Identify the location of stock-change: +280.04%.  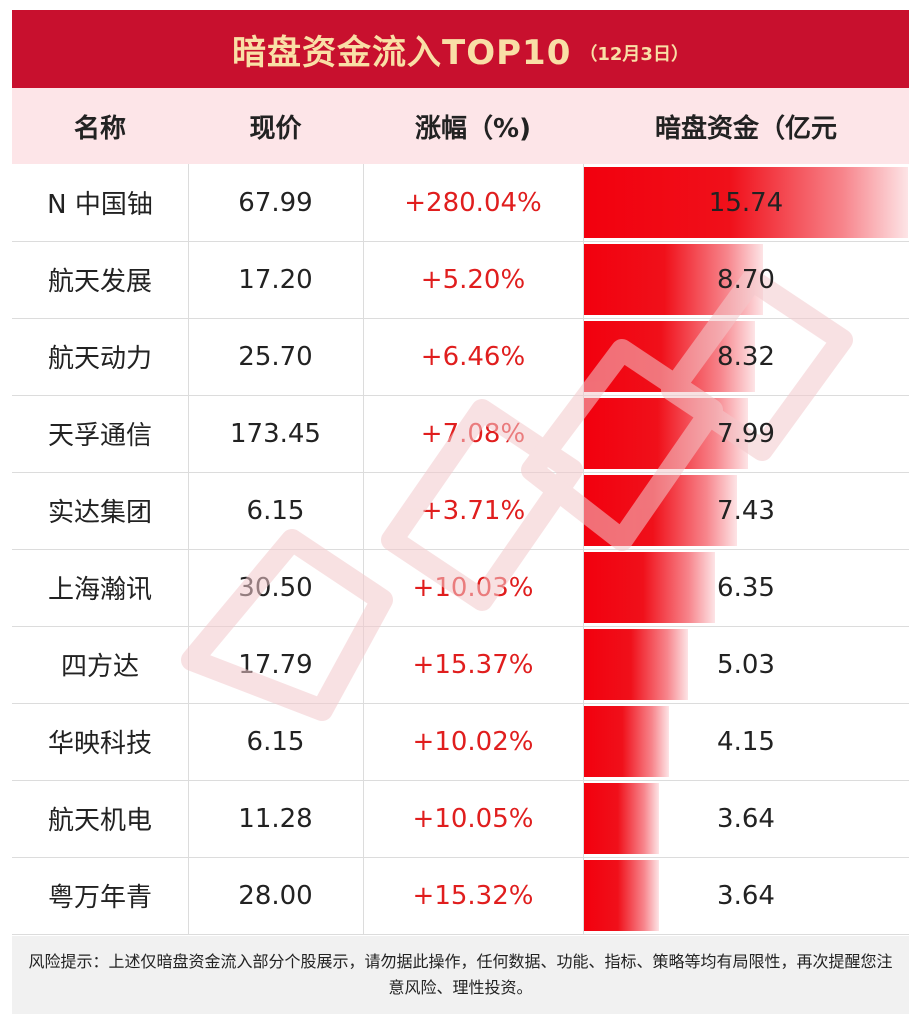
(473, 202).